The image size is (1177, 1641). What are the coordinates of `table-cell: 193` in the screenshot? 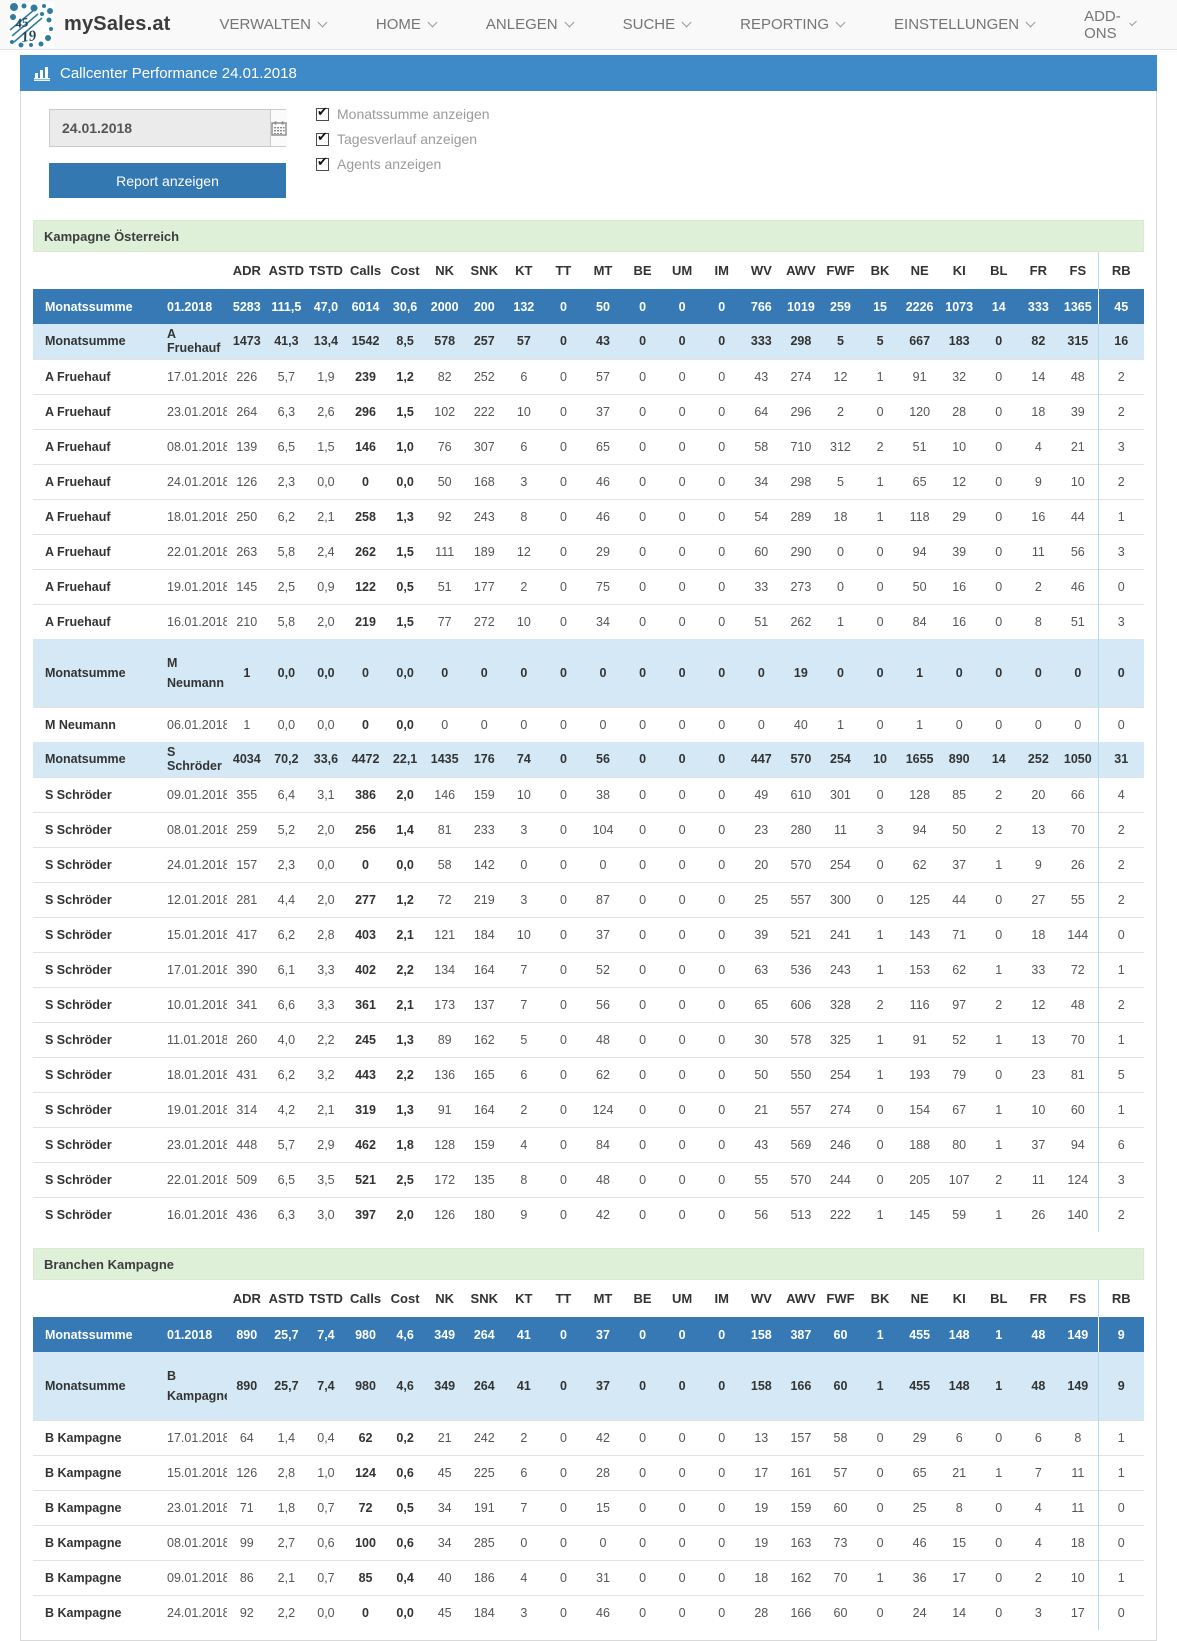 It's located at (920, 1074).